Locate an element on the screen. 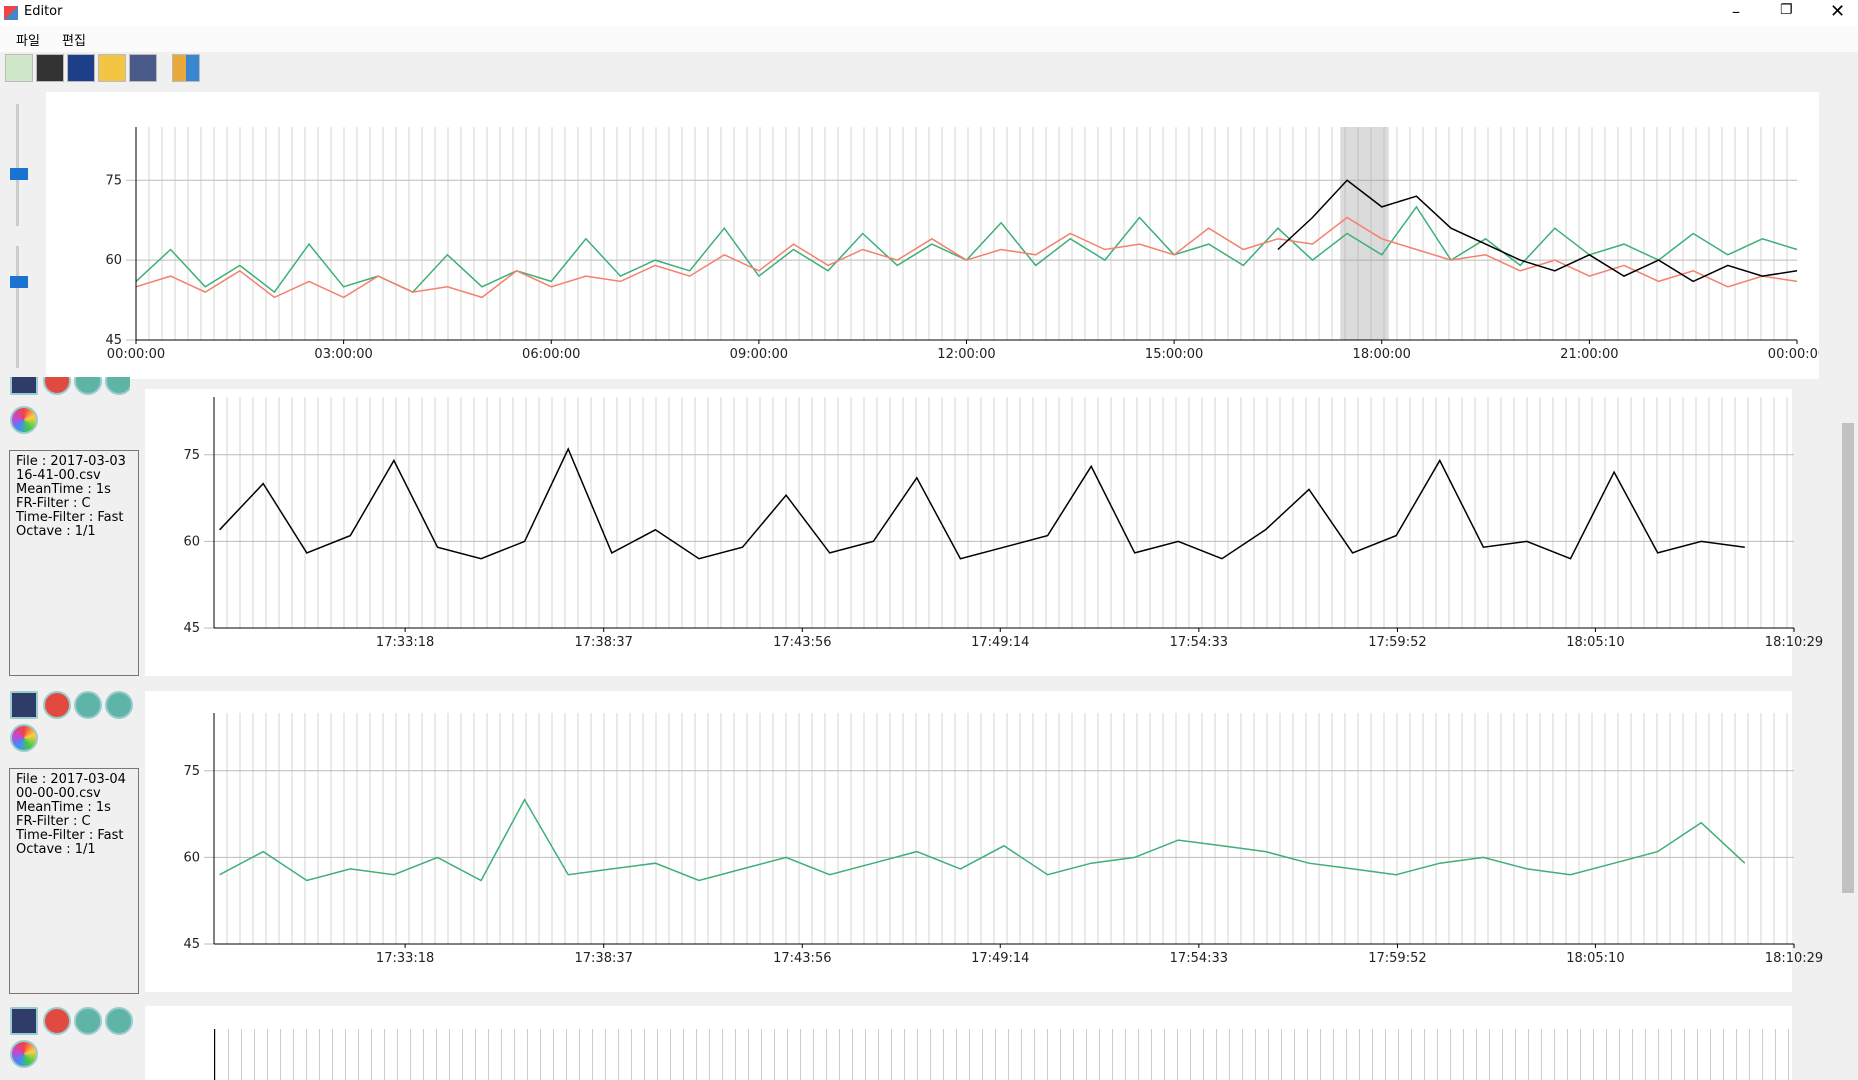  panel-chart is located at coordinates (970, 1043).